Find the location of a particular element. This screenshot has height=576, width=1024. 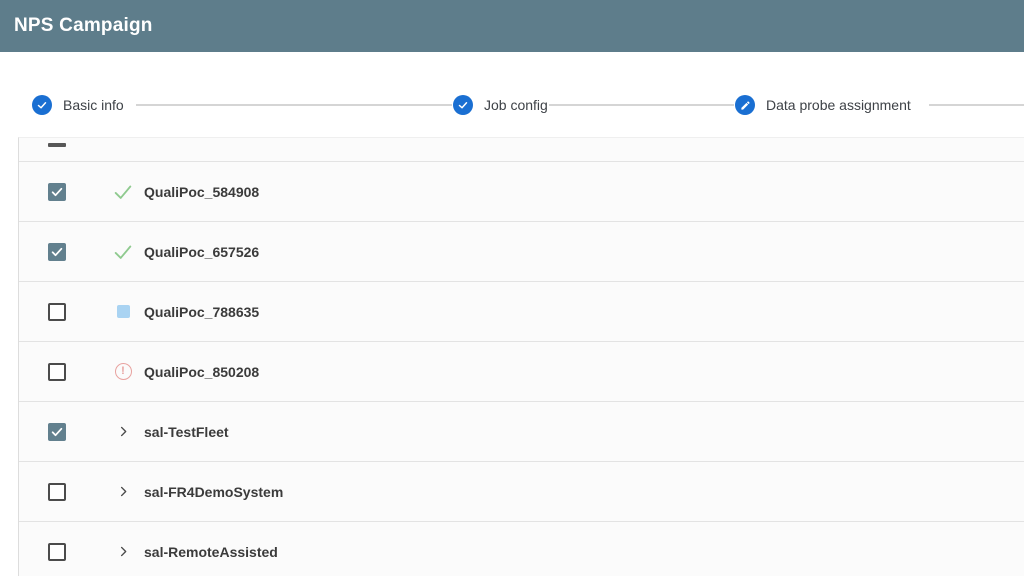

probe-label: QualiPoc_788635 is located at coordinates (202, 311).